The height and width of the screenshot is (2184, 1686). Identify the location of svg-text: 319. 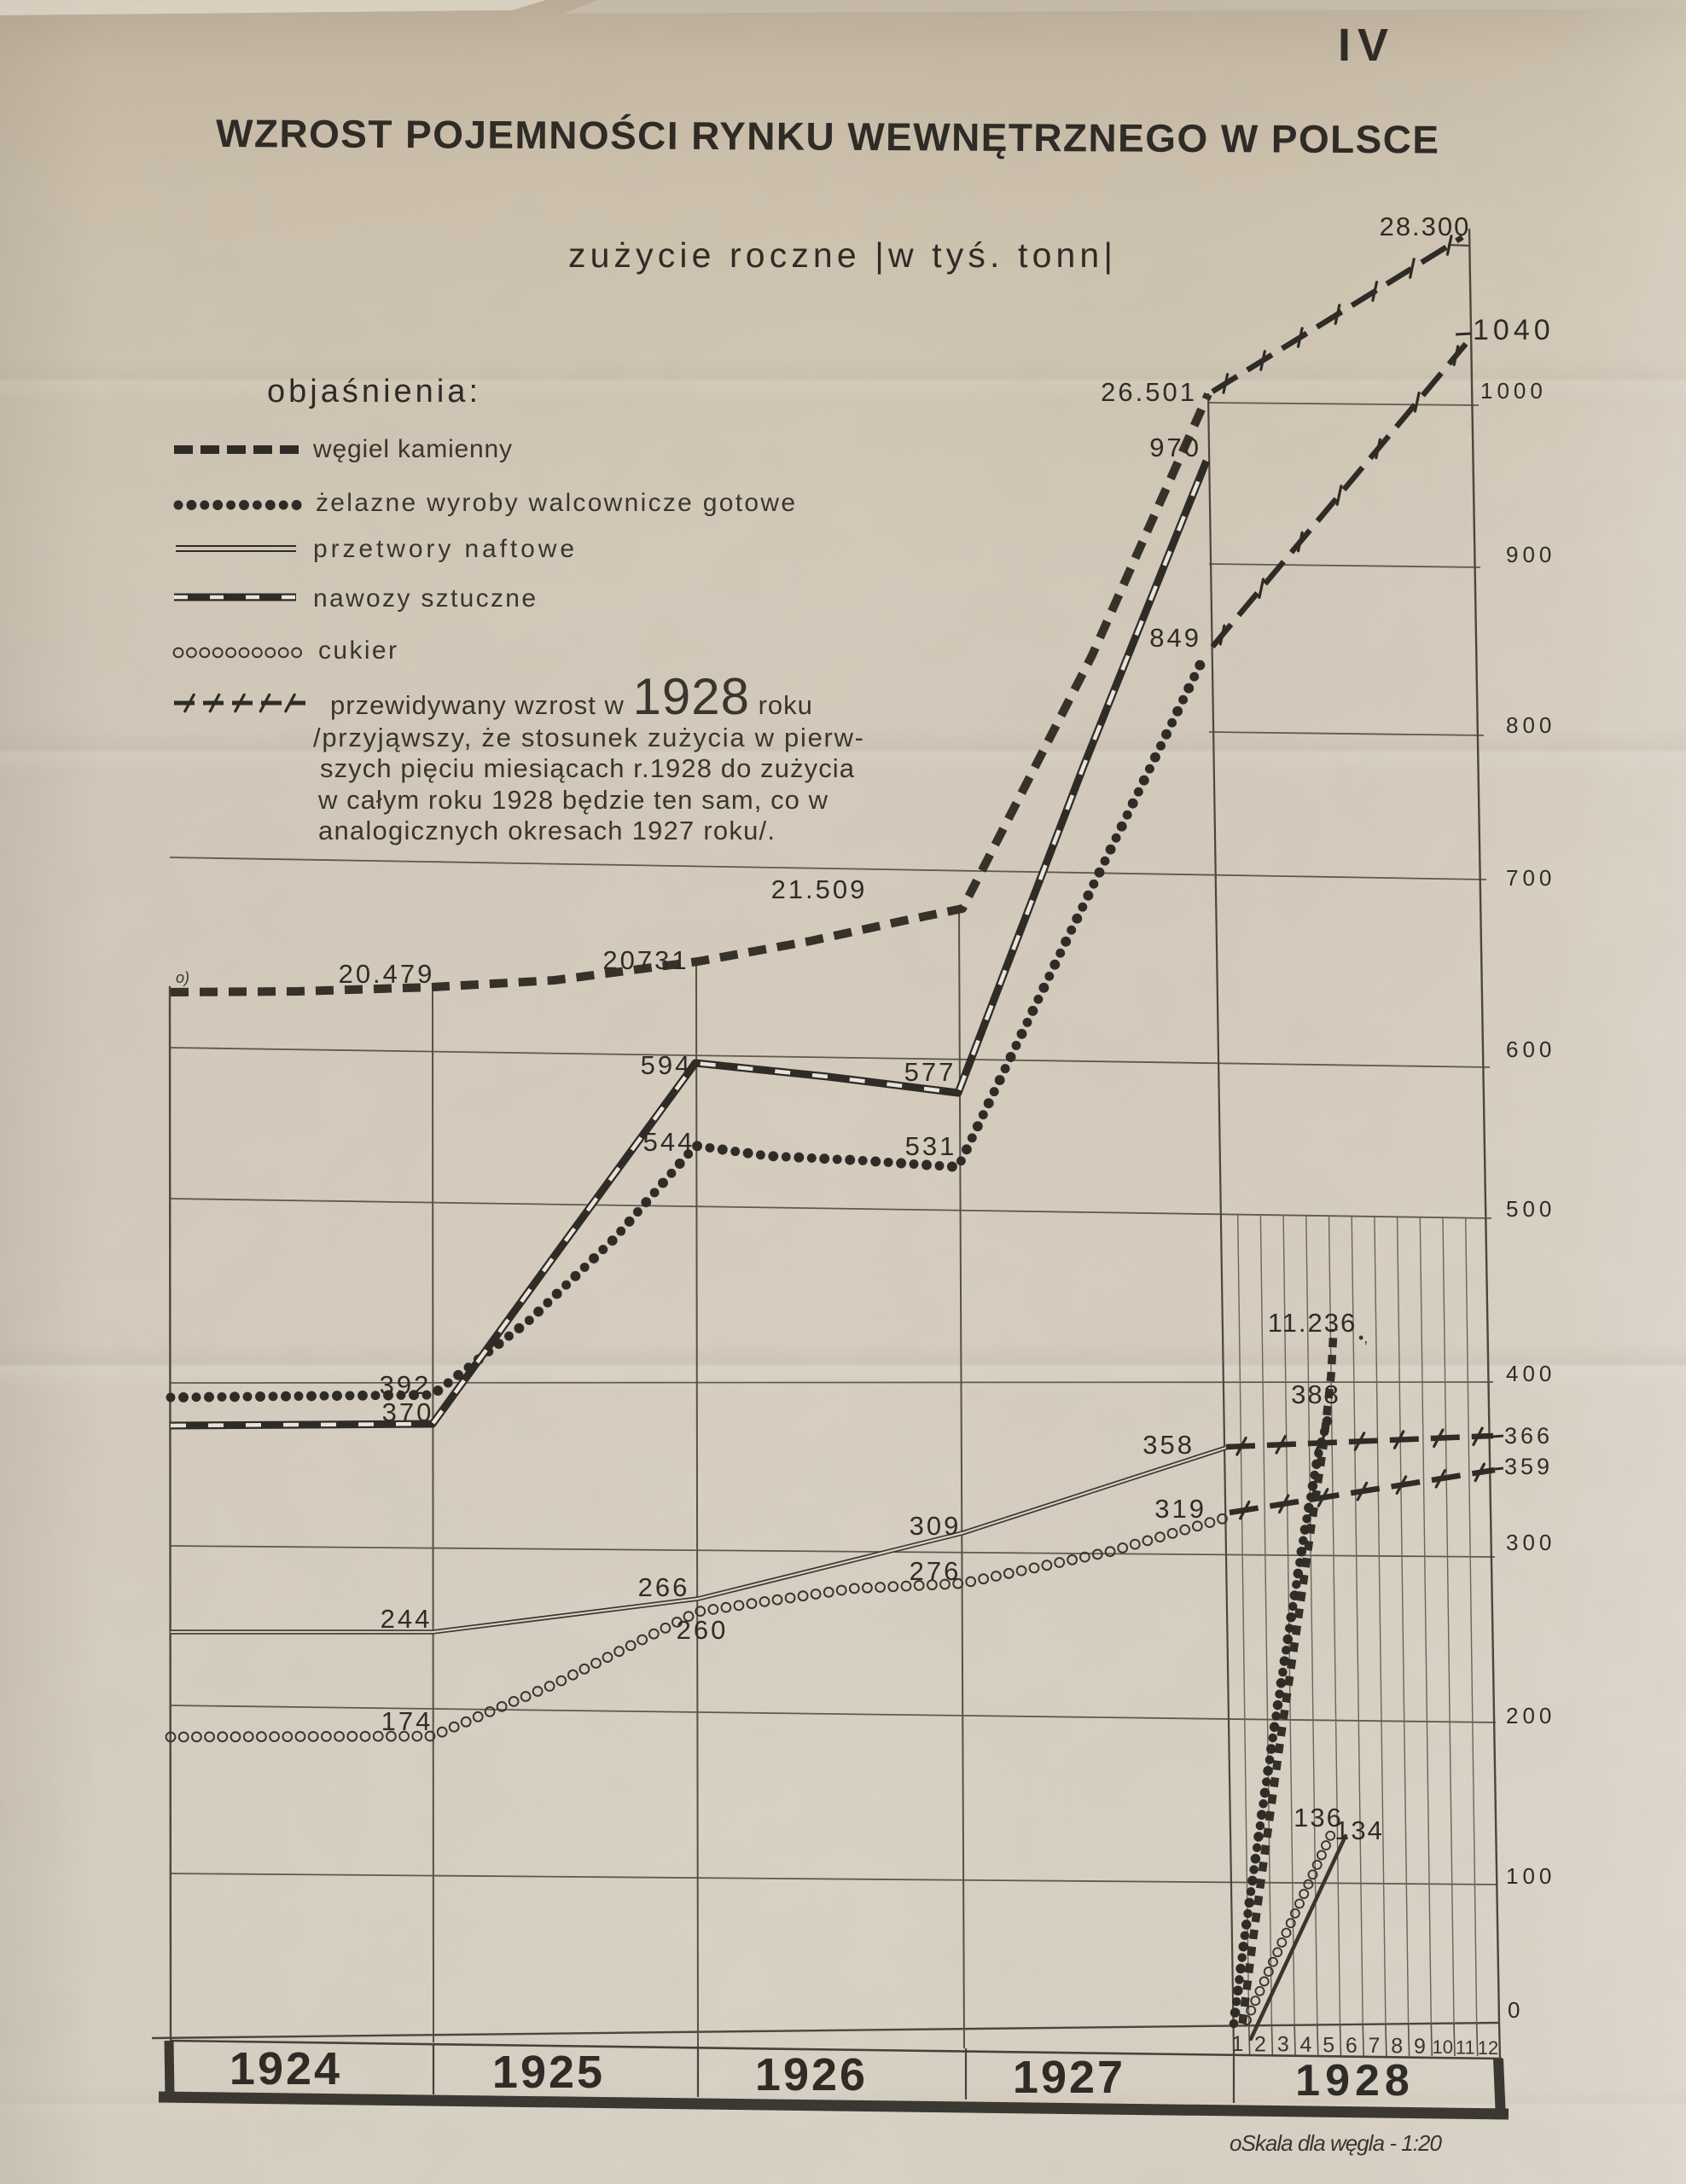
(1180, 1509).